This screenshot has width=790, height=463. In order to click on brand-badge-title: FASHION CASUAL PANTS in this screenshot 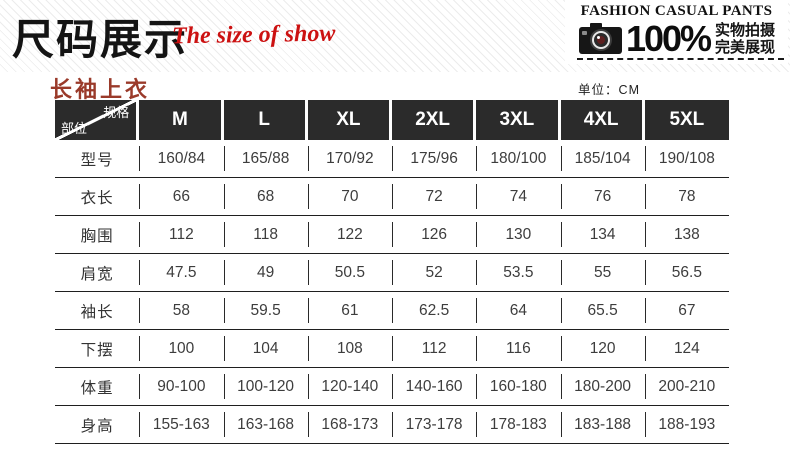, I will do `click(676, 11)`.